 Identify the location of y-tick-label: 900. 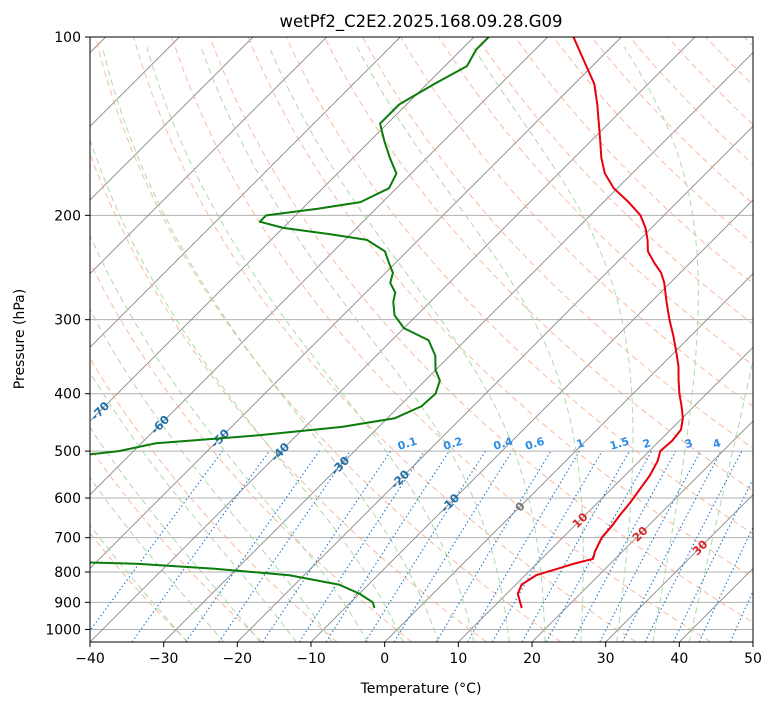
(67, 603).